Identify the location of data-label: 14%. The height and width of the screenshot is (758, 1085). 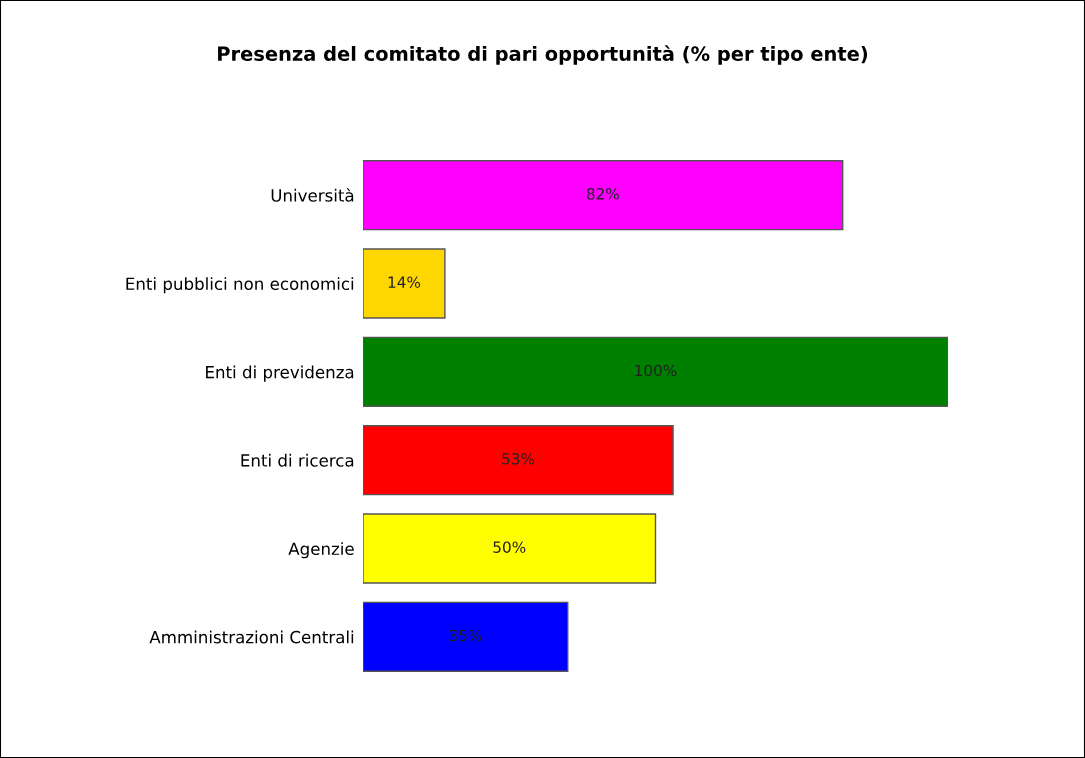
(404, 282).